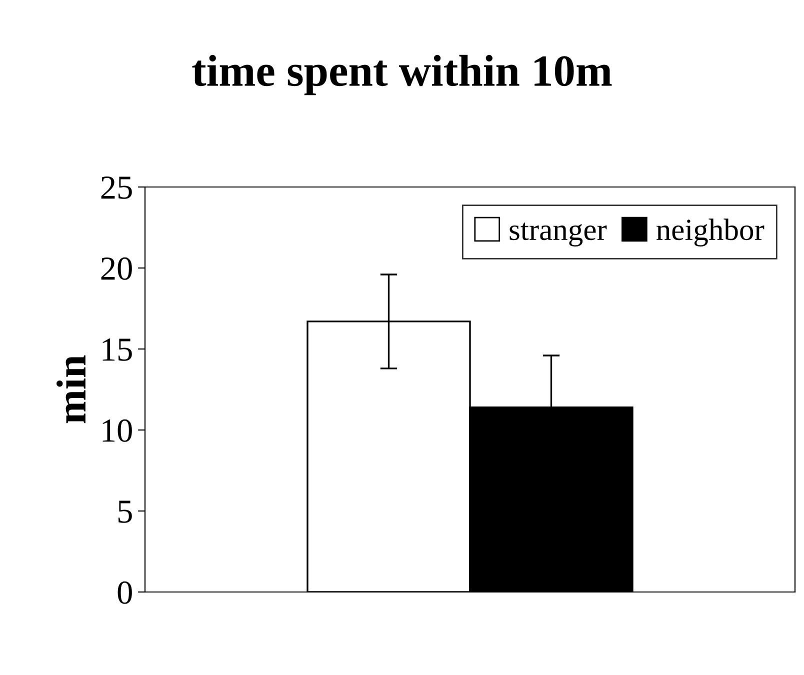 The height and width of the screenshot is (675, 804). What do you see at coordinates (125, 592) in the screenshot?
I see `y-tick-label: 0` at bounding box center [125, 592].